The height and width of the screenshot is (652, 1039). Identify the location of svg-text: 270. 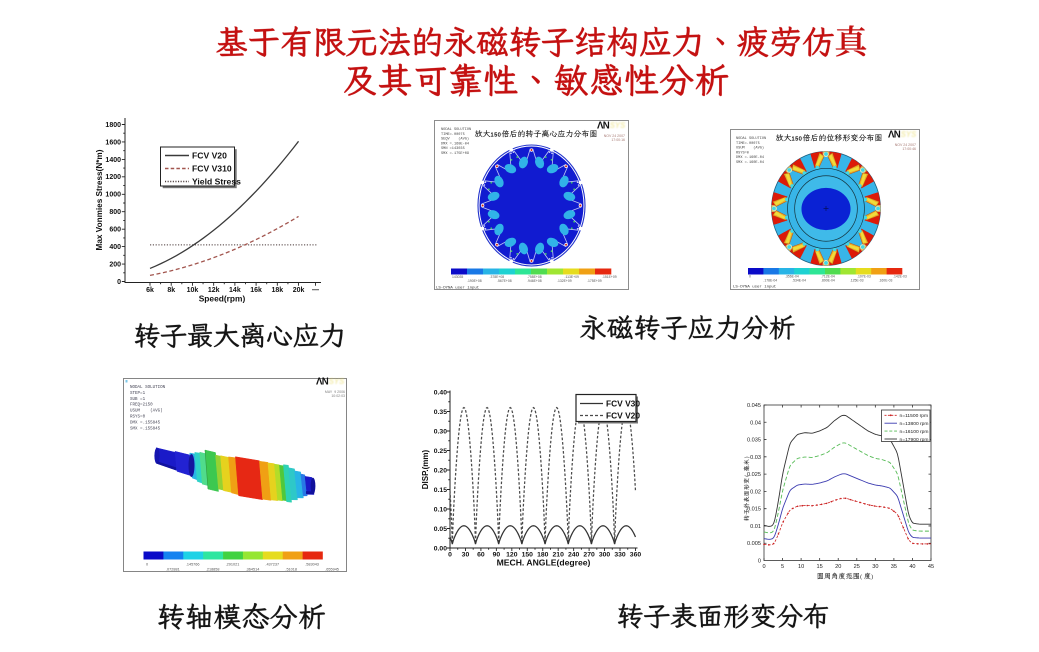
(589, 555).